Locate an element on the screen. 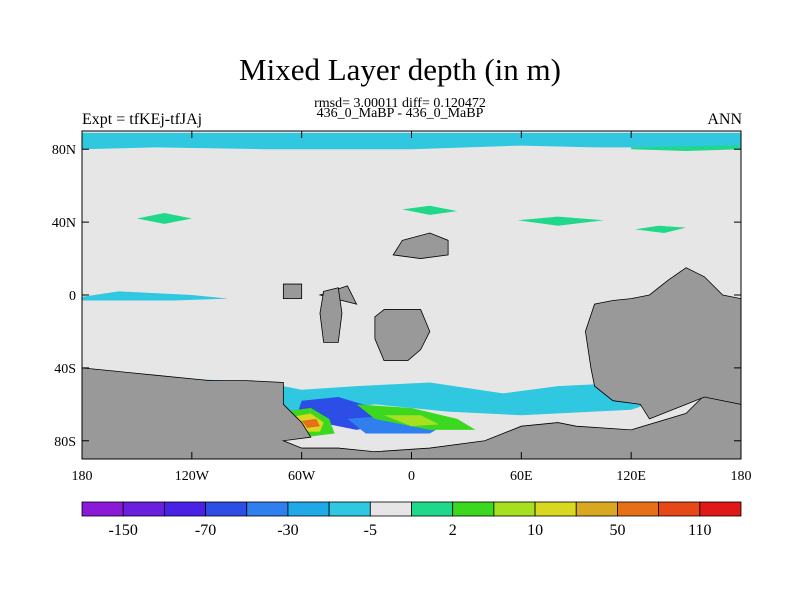 The width and height of the screenshot is (800, 600). land-mid-continent is located at coordinates (402, 335).